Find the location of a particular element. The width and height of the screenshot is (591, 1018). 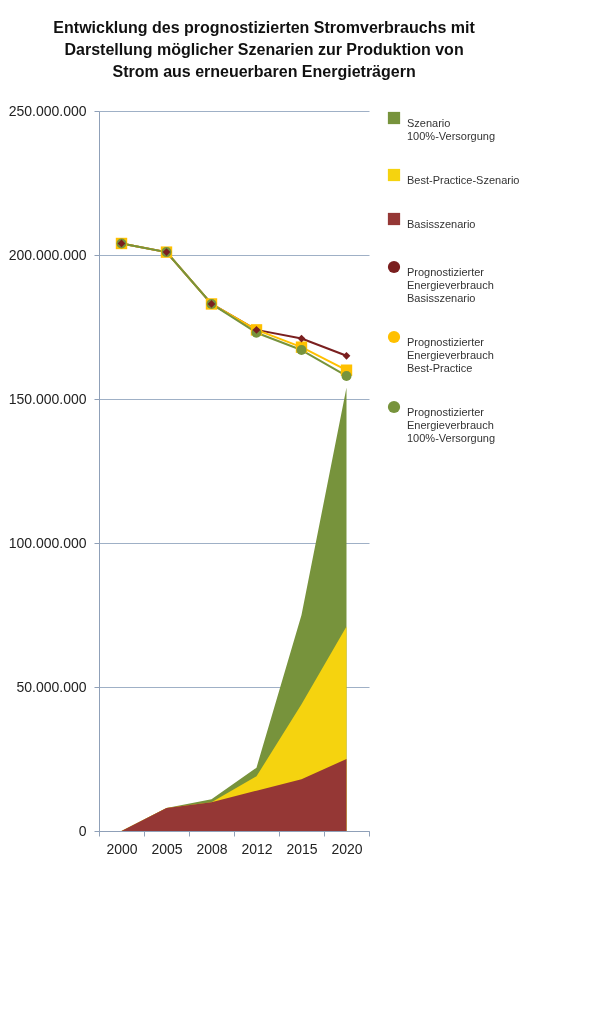

legend-label: Prognostizierter Energieverbrauch Basisszenario is located at coordinates (450, 285).